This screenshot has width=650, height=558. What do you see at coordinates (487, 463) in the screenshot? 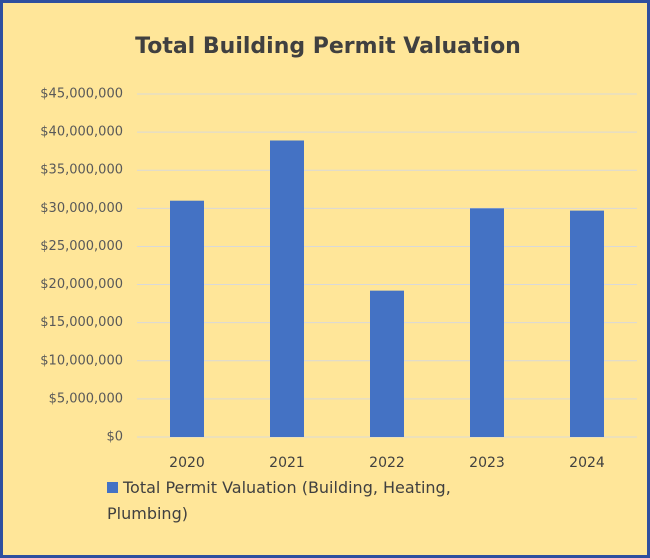
I see `x-tick-label: 2023` at bounding box center [487, 463].